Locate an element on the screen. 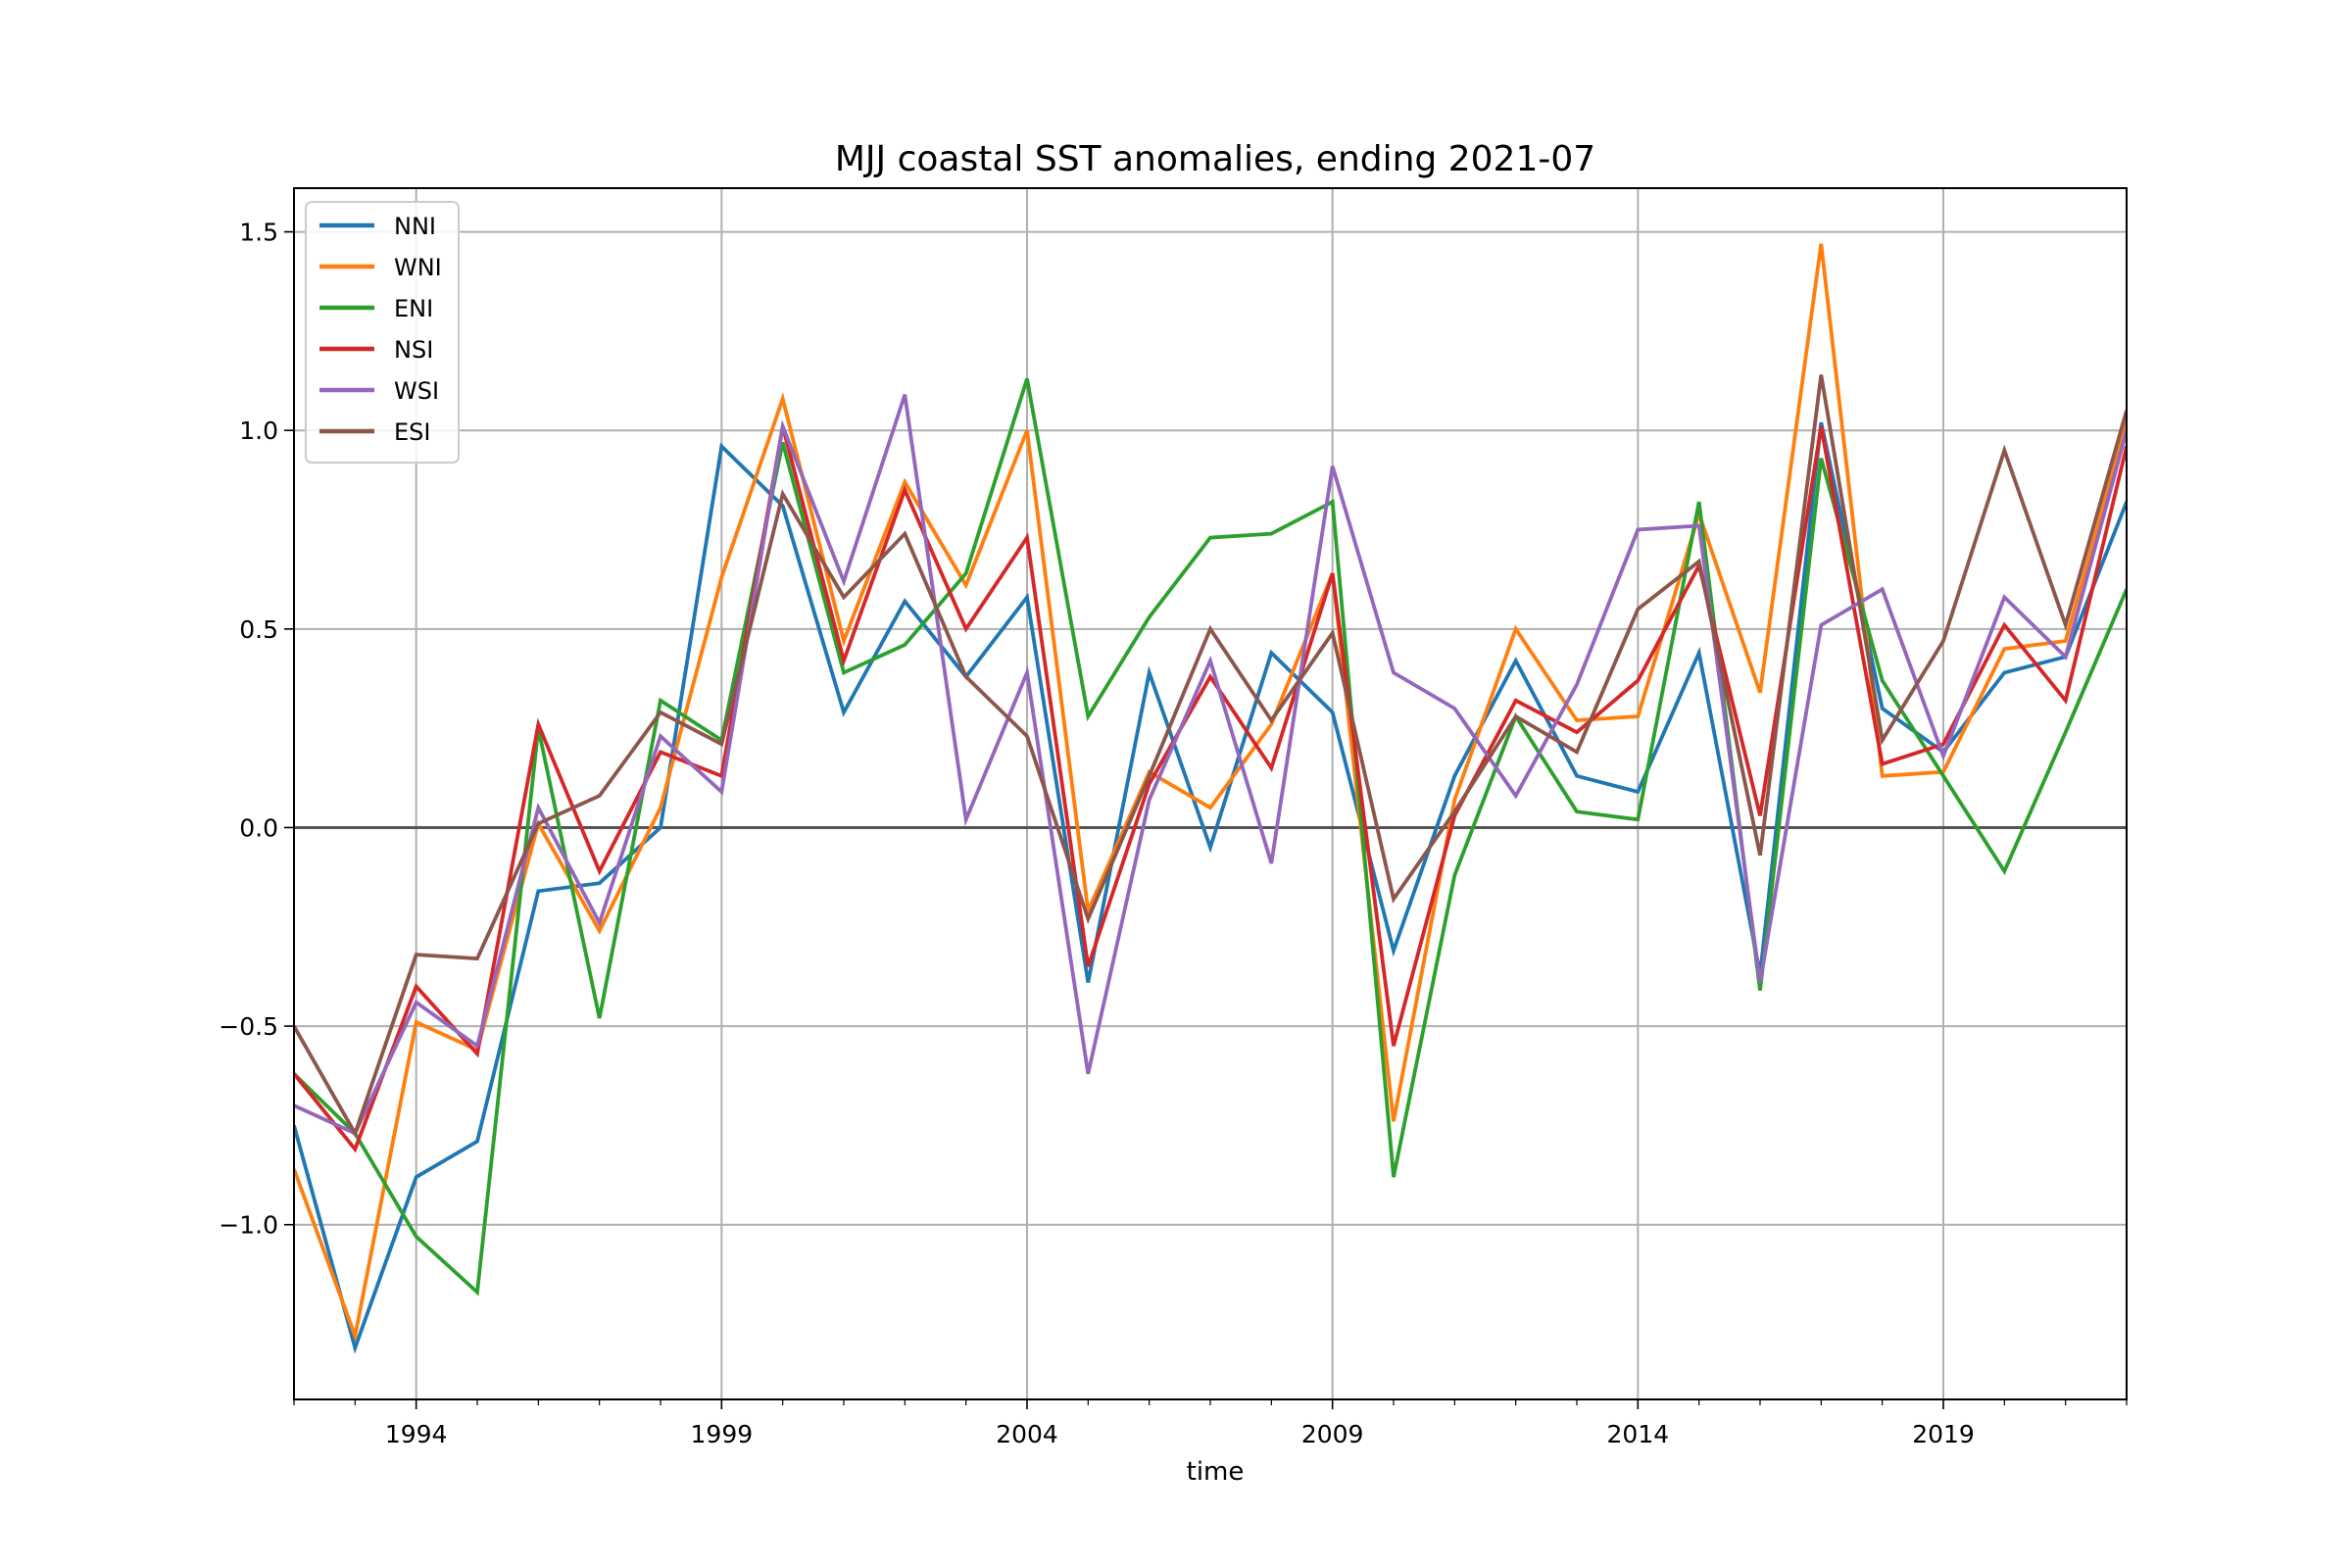 The width and height of the screenshot is (2352, 1568). y-tick-label: 1.0 is located at coordinates (258, 430).